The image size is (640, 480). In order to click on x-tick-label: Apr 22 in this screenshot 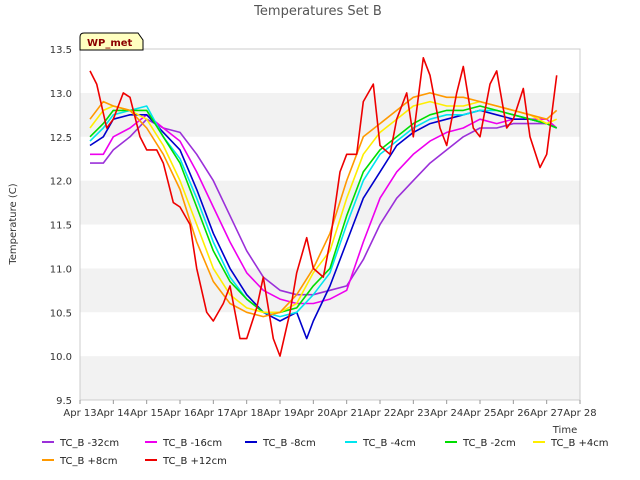, I will do `click(379, 413)`.